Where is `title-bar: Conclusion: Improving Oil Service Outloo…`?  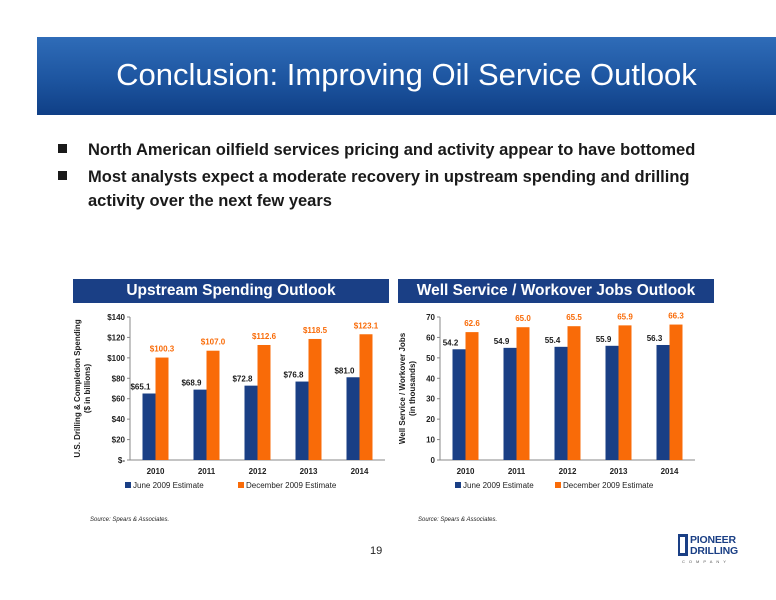
title-bar: Conclusion: Improving Oil Service Outloo… is located at coordinates (406, 76).